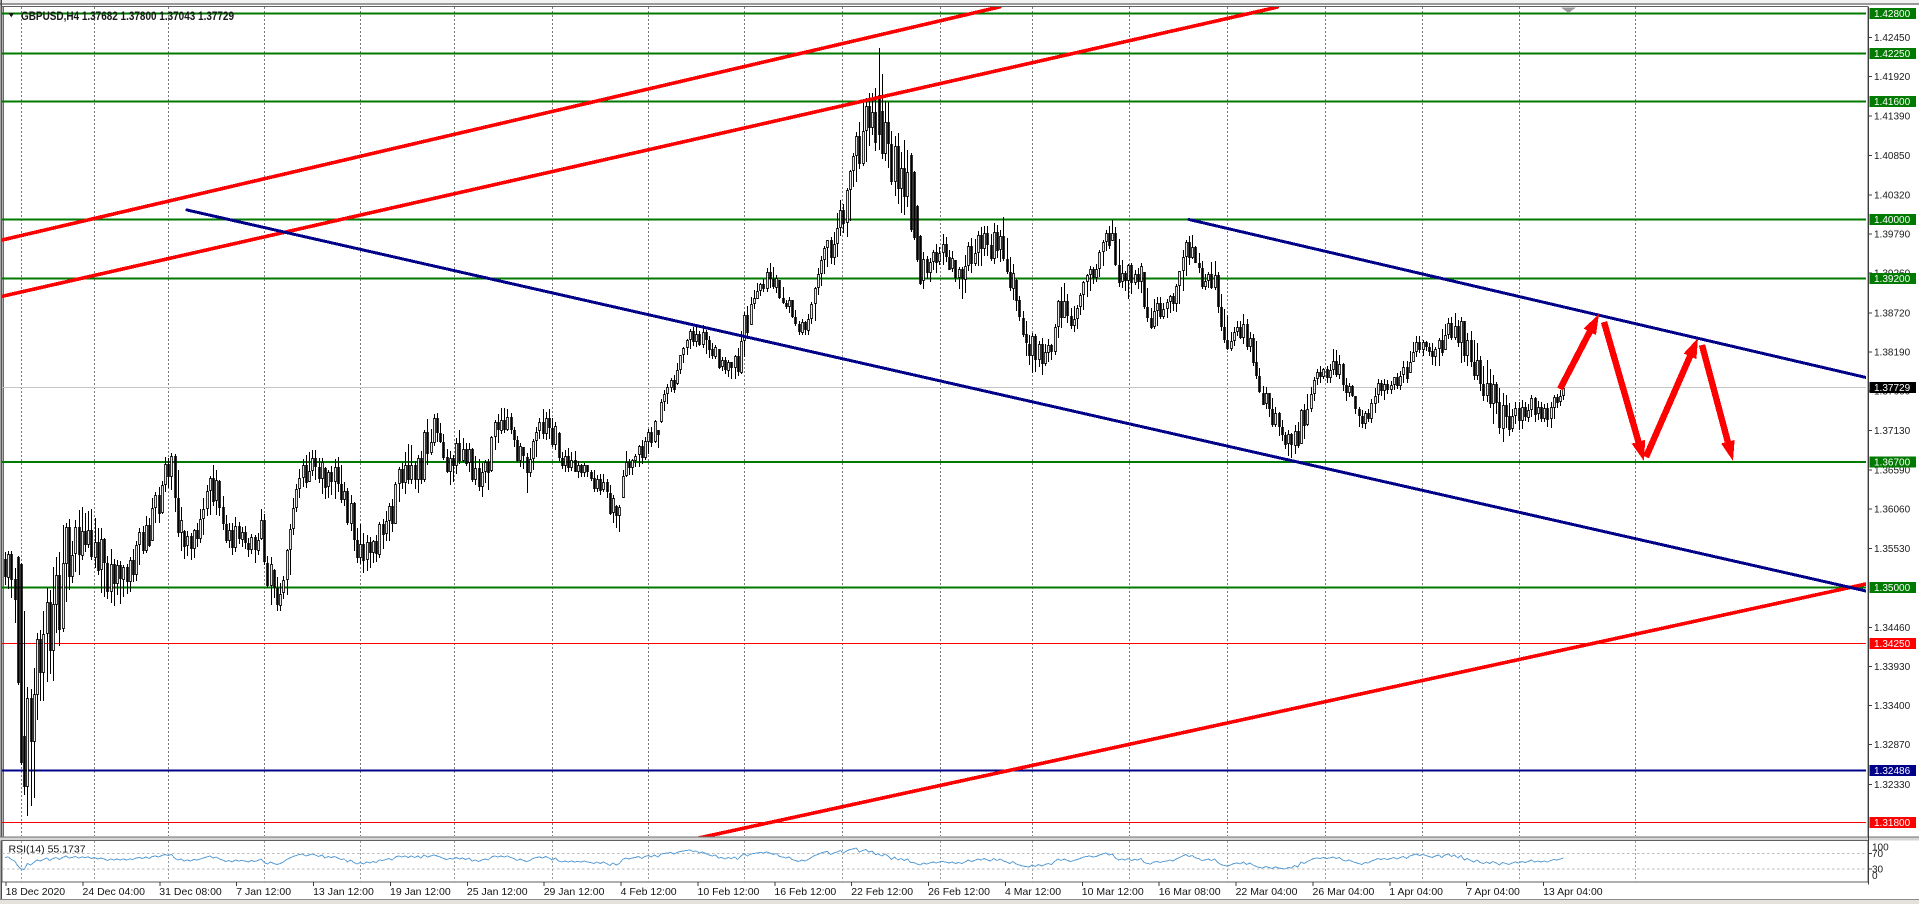 This screenshot has width=1919, height=904. What do you see at coordinates (190, 892) in the screenshot?
I see `svg-text: 31 Dec 08:00` at bounding box center [190, 892].